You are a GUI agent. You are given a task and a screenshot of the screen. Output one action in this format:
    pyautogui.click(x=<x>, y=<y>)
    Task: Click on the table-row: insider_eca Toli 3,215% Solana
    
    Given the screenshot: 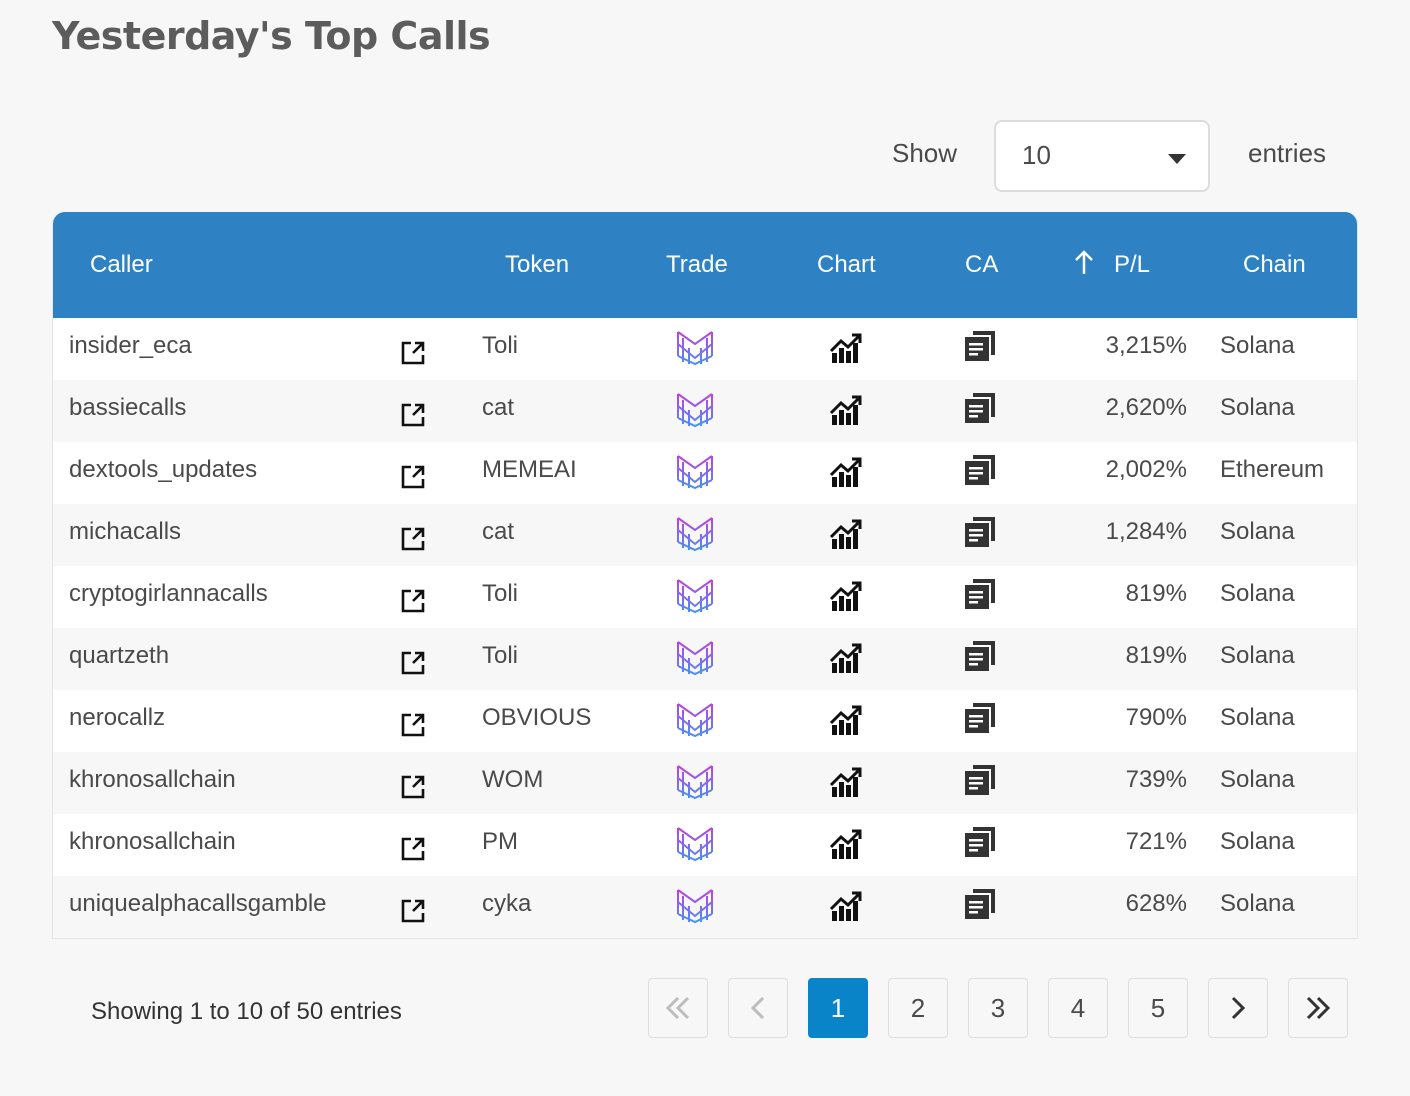 What is the action you would take?
    pyautogui.click(x=705, y=349)
    